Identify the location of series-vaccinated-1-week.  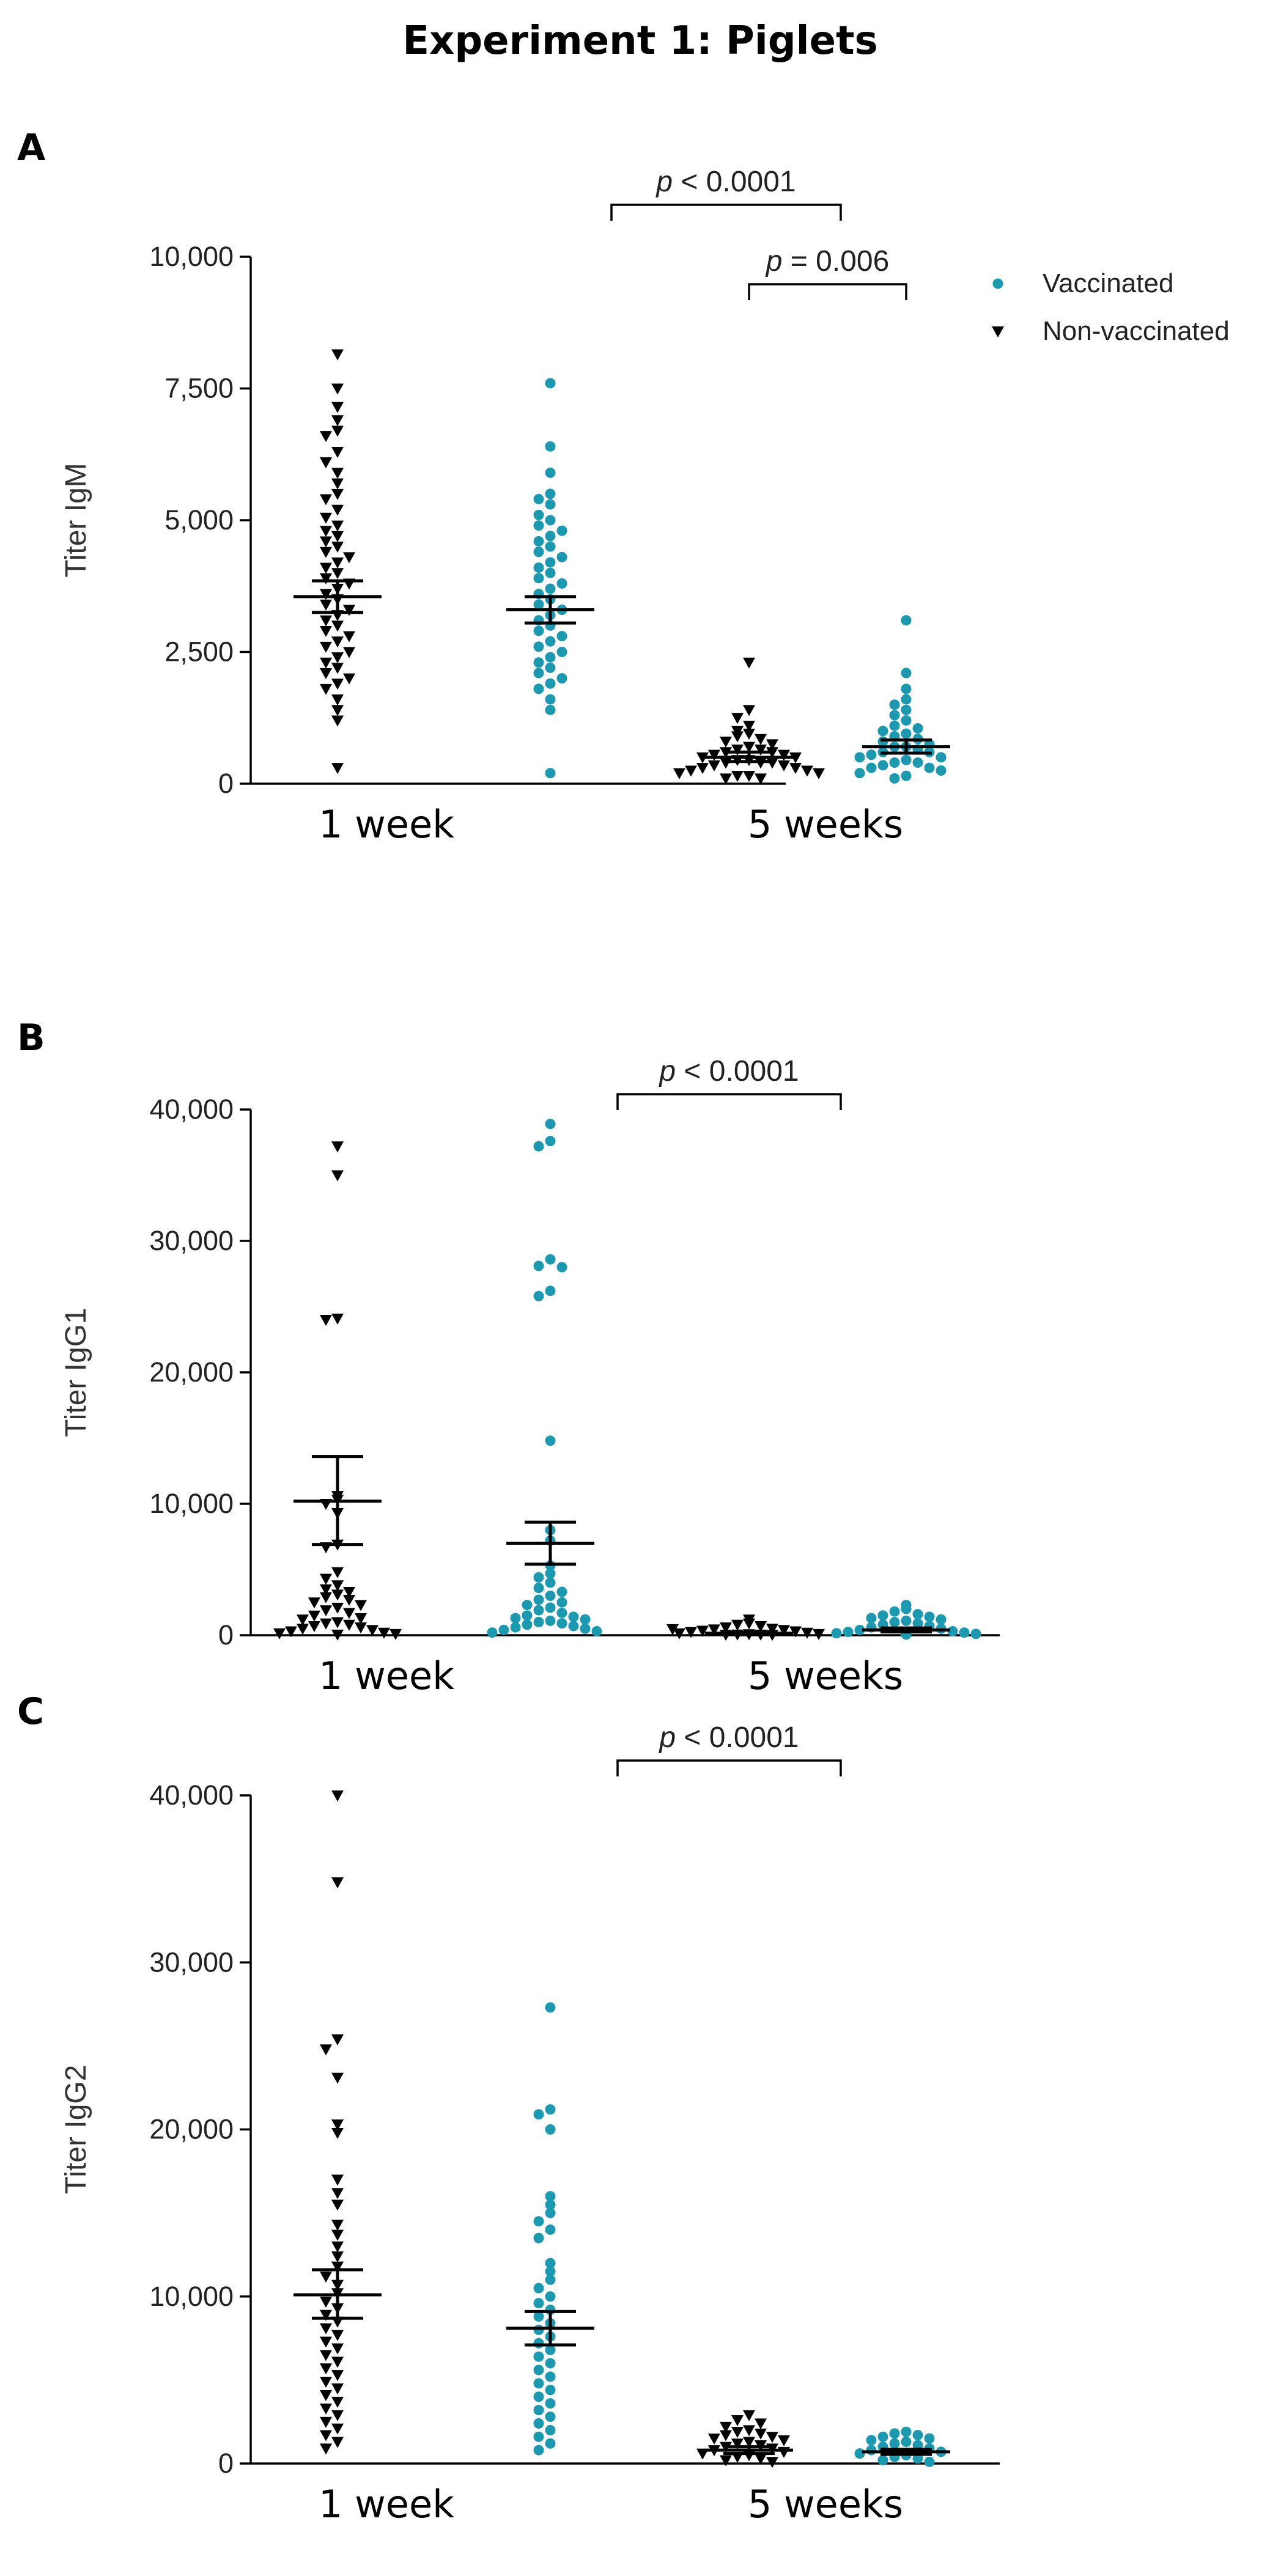
(544, 1378).